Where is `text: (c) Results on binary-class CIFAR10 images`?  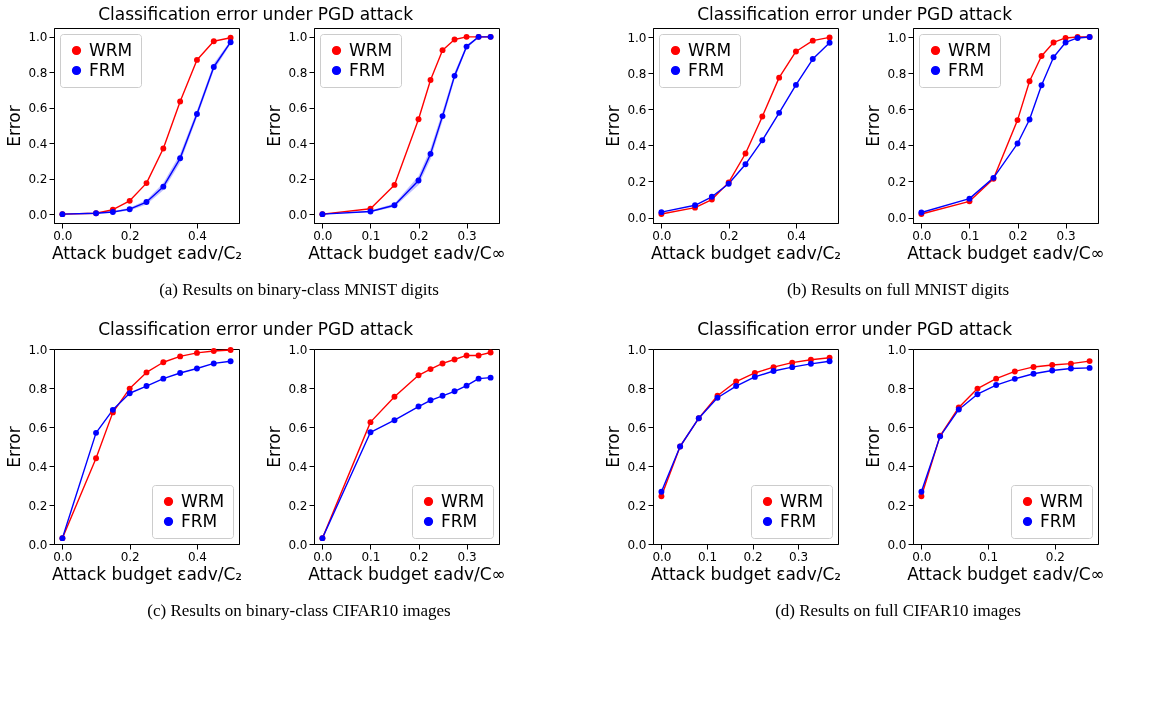
text: (c) Results on binary-class CIFAR10 images is located at coordinates (299, 610).